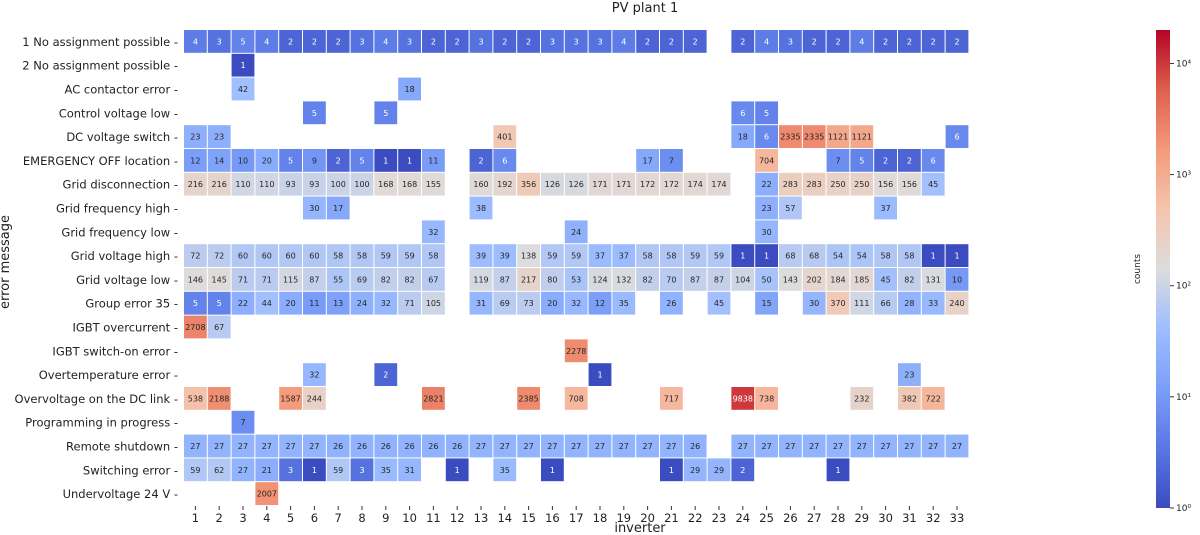 This screenshot has height=535, width=1200. What do you see at coordinates (243, 303) in the screenshot?
I see `cell-value: 22` at bounding box center [243, 303].